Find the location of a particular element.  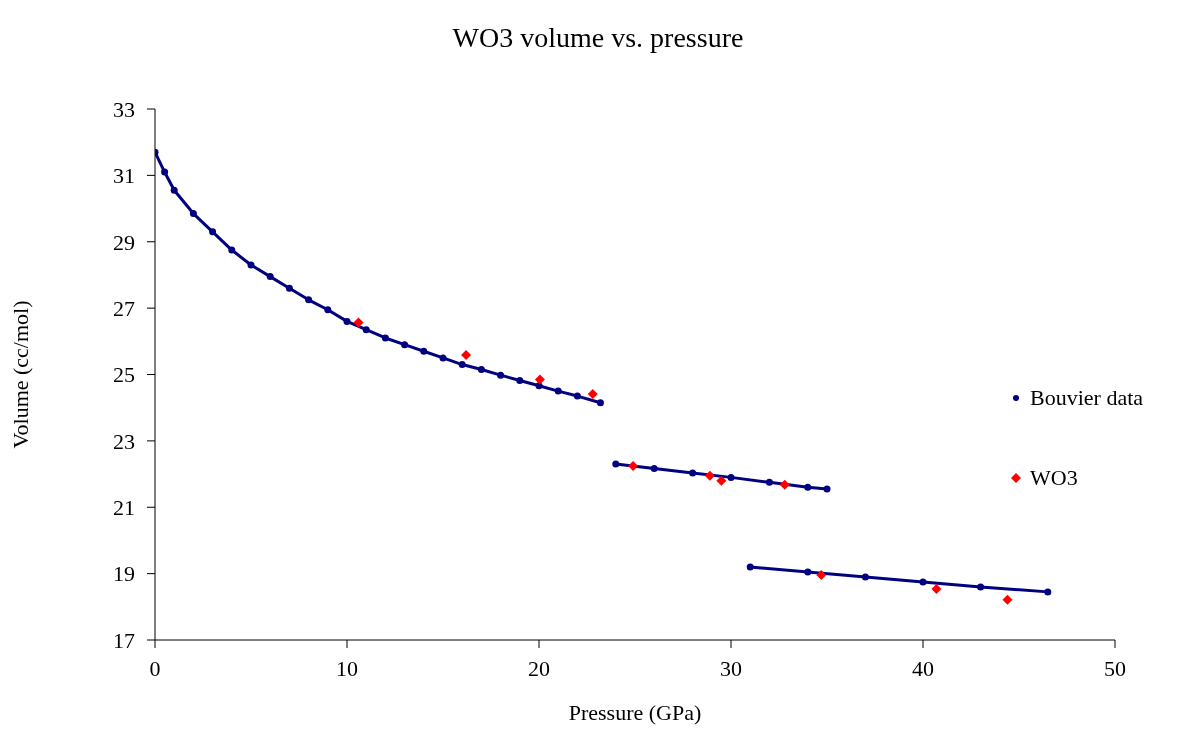

y-tick-label: 25 is located at coordinates (124, 375).